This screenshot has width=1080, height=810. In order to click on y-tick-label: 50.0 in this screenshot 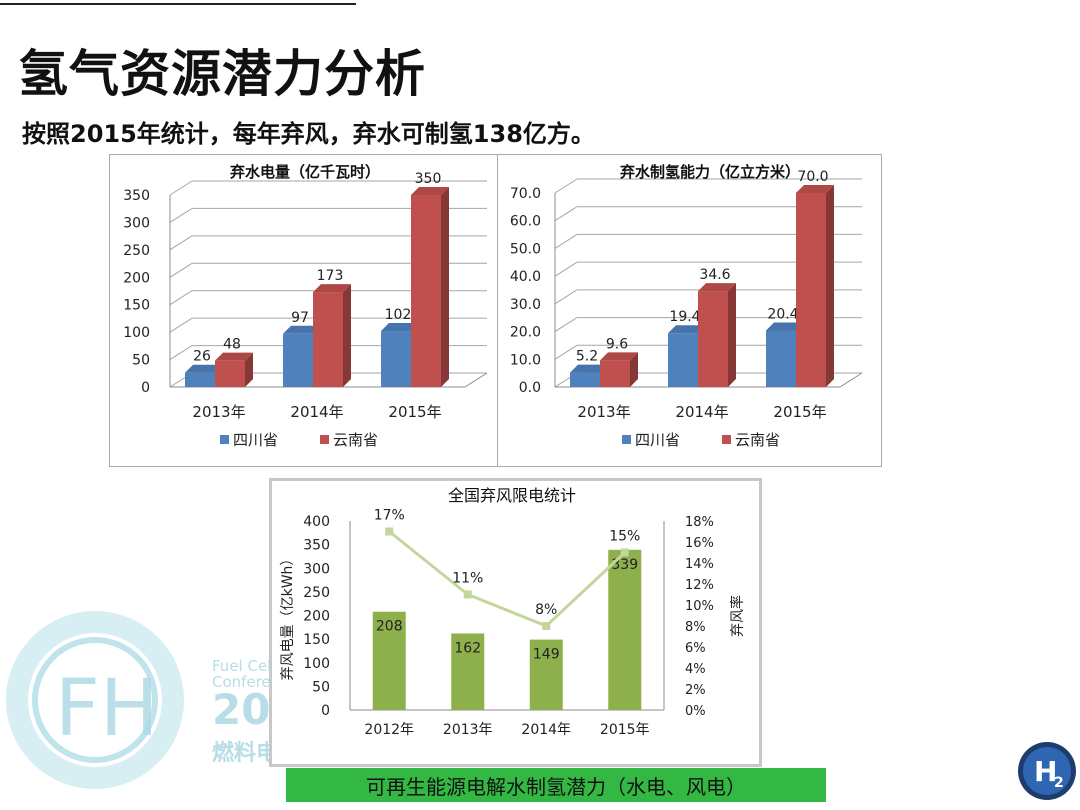, I will do `click(525, 249)`.